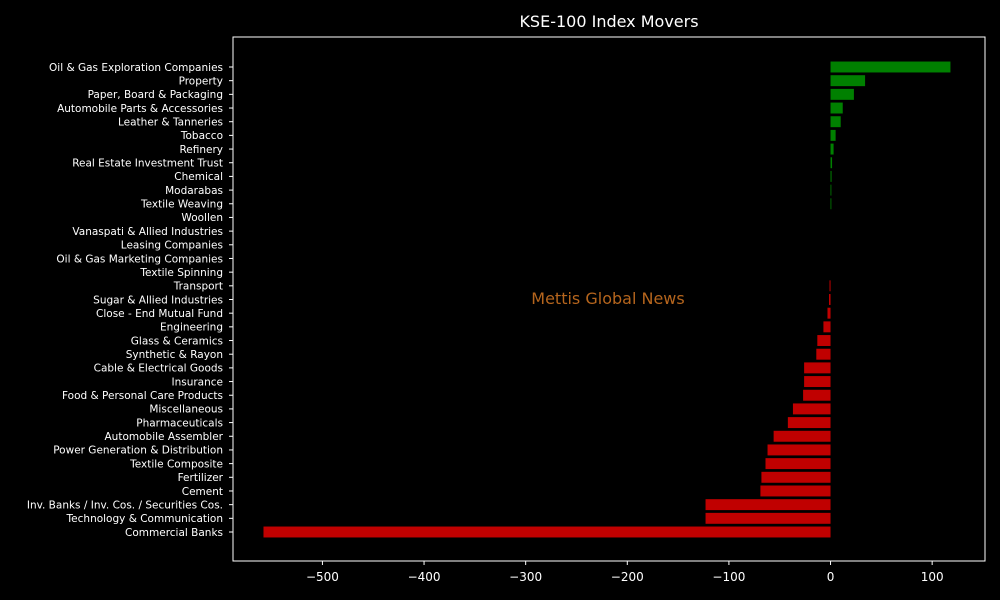 The image size is (1000, 600). I want to click on category-label: Synthetic & Rayon, so click(174, 355).